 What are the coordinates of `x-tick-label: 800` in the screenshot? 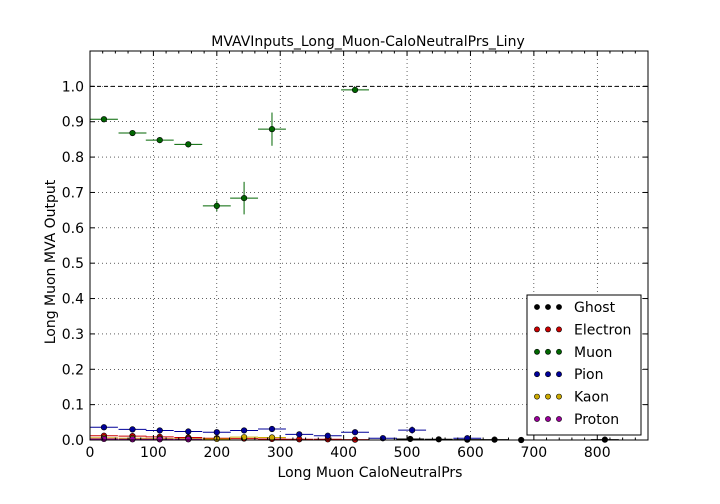 It's located at (597, 453).